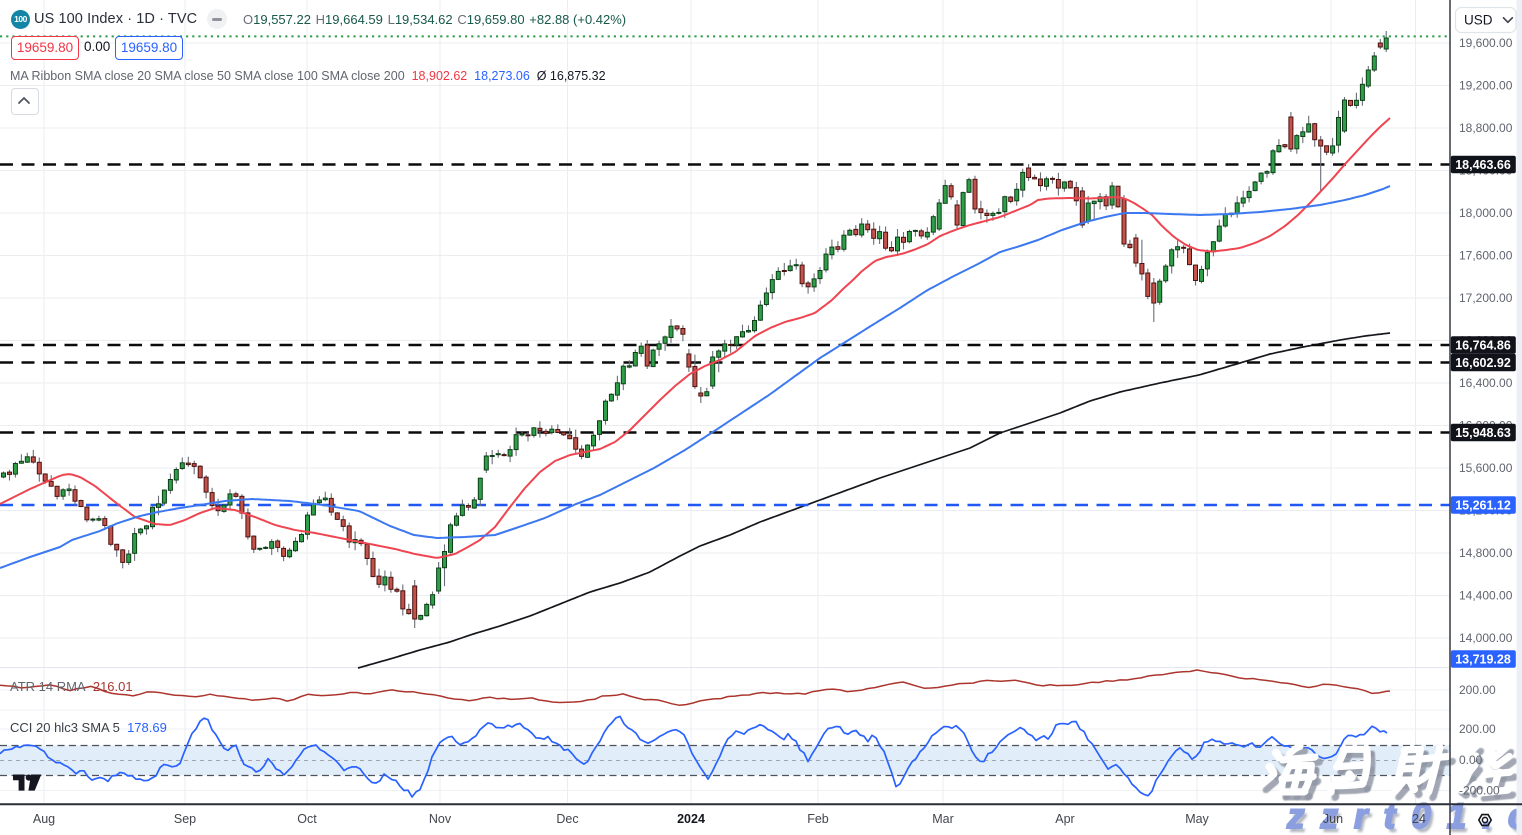 The image size is (1522, 835). What do you see at coordinates (1483, 165) in the screenshot?
I see `svg-text: 18,463.66` at bounding box center [1483, 165].